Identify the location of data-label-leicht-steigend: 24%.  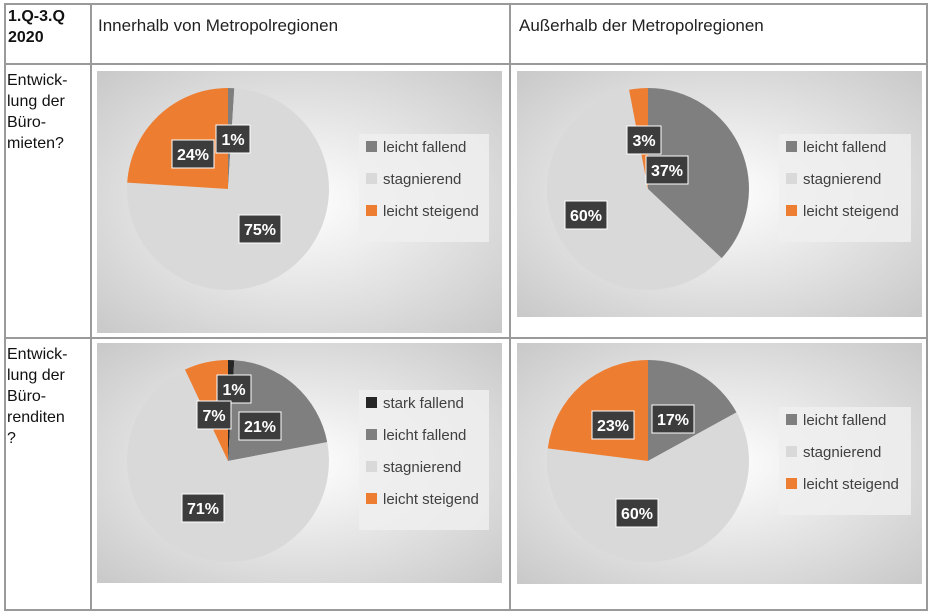
(193, 154).